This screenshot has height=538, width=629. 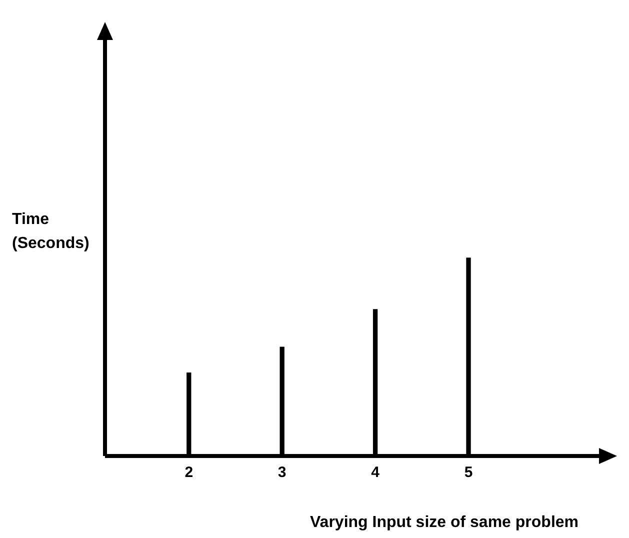 I want to click on x-axis-title: Varying Input size of same problem, so click(x=444, y=523).